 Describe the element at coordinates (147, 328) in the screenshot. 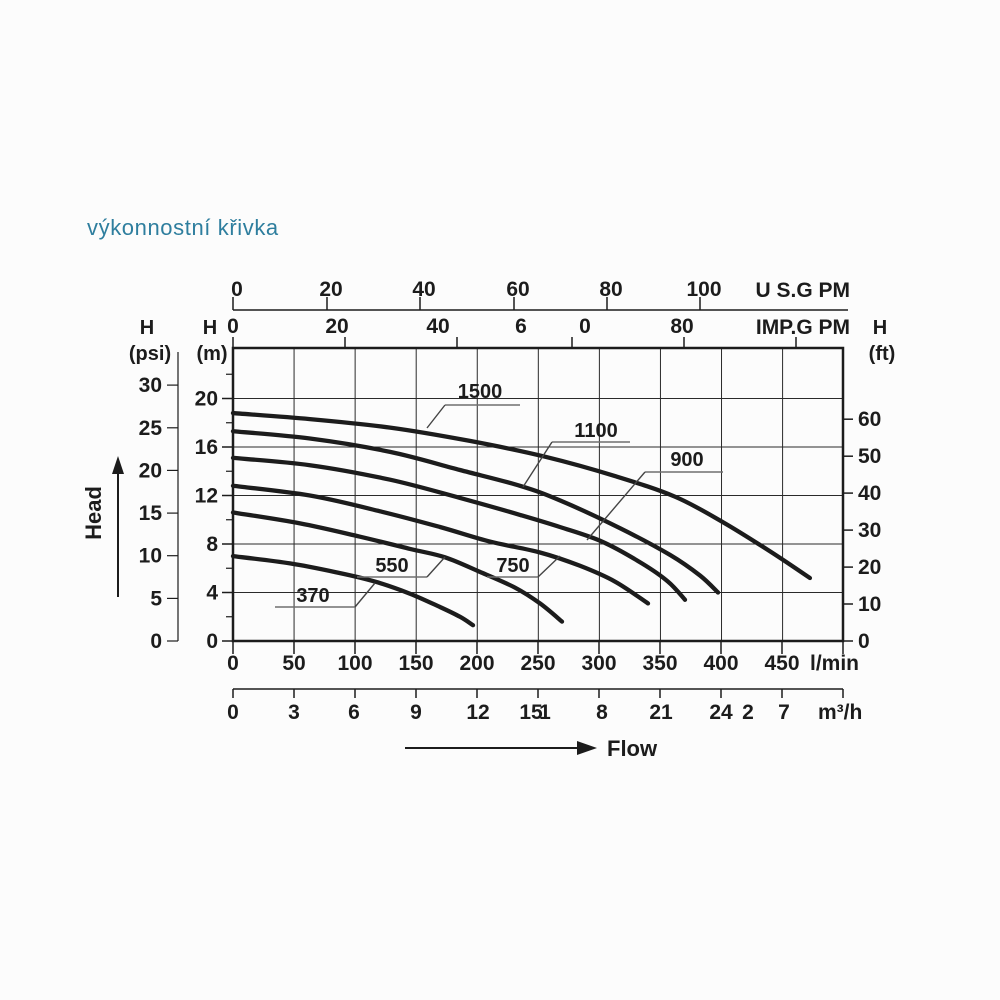

I see `psi-axis-name: H` at that location.